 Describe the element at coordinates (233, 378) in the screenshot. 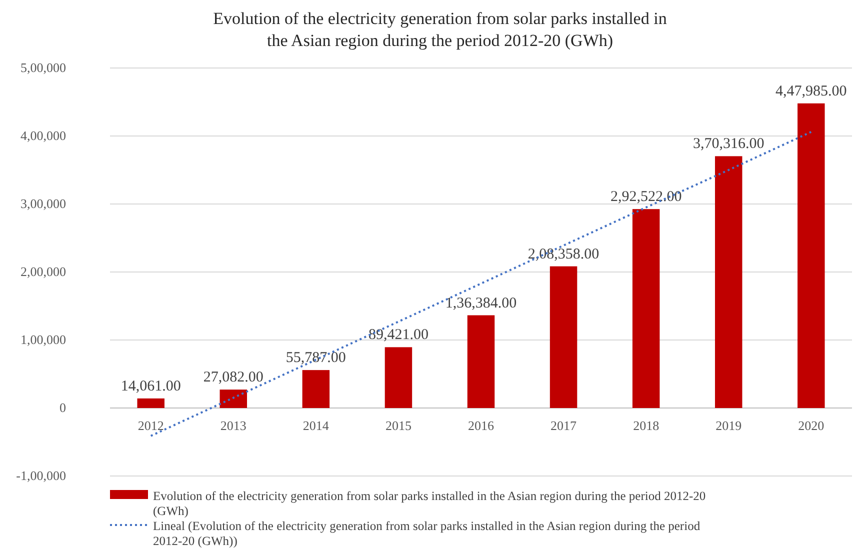

I see `data-label: 27,082.00` at that location.